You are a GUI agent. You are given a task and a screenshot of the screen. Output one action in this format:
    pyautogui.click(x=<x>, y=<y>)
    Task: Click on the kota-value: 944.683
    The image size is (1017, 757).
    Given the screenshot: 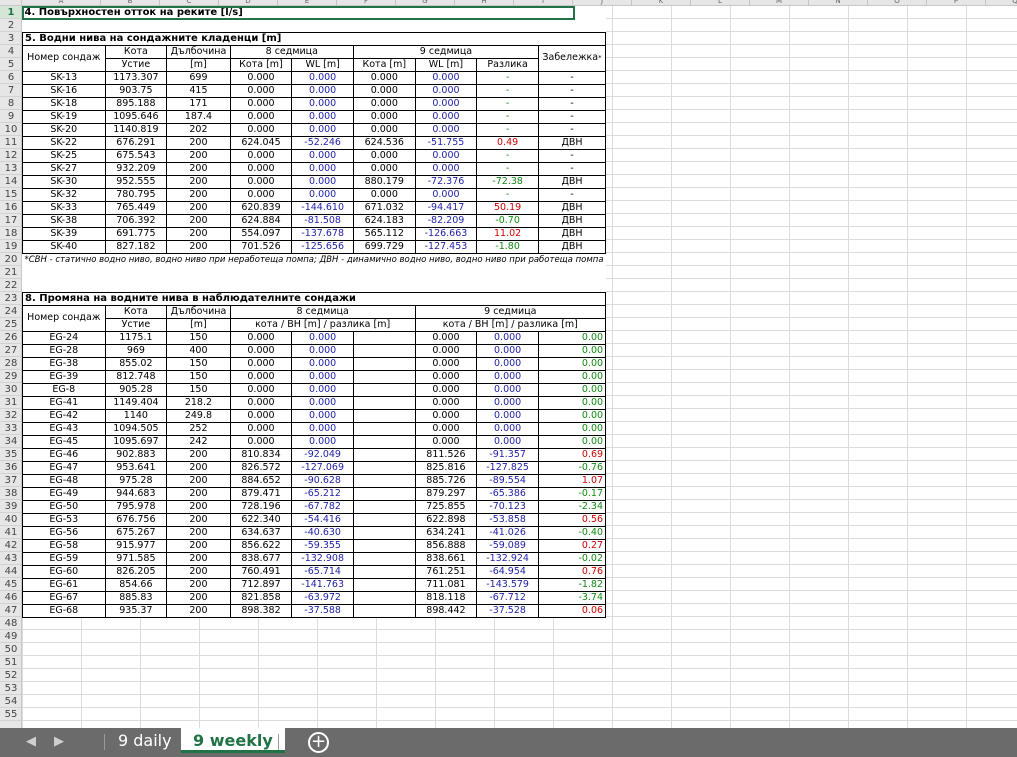 What is the action you would take?
    pyautogui.click(x=136, y=493)
    